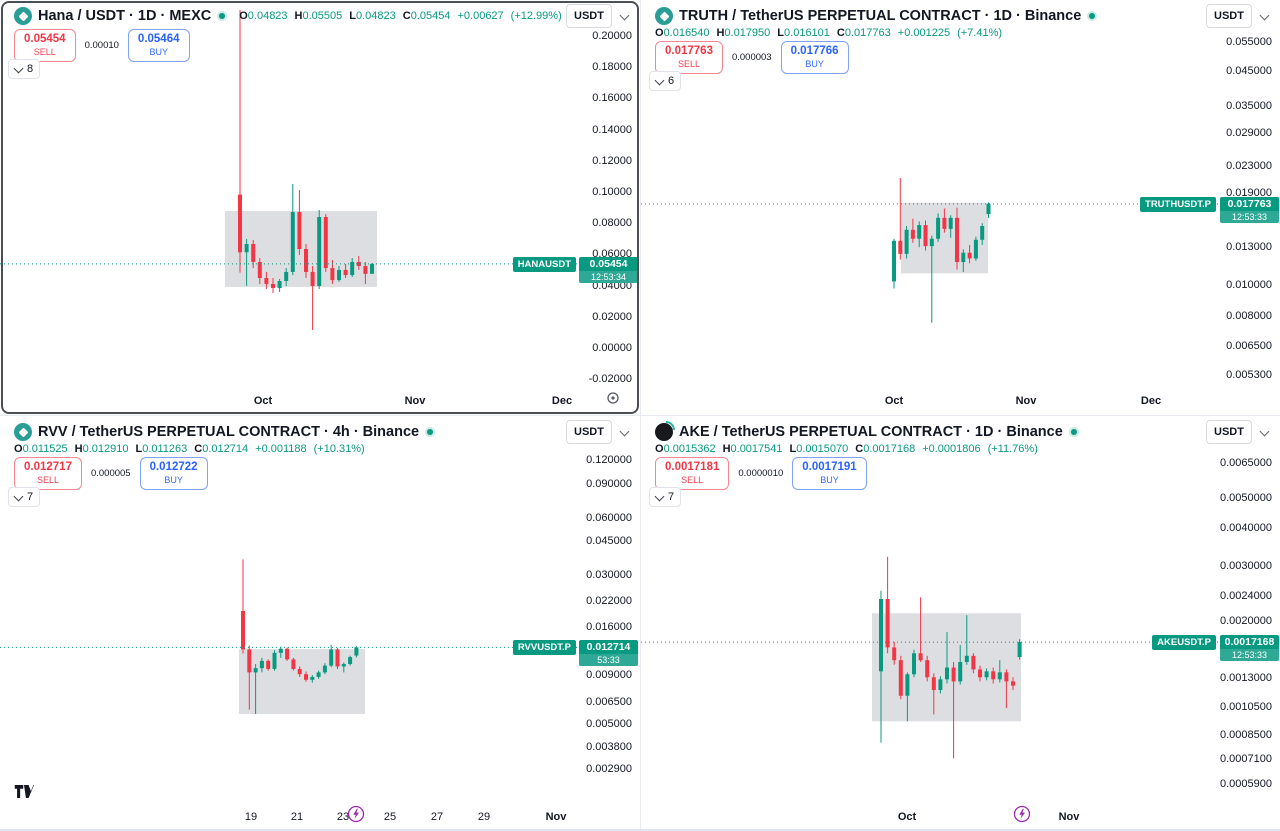  I want to click on price-tick: 0.030000, so click(609, 575).